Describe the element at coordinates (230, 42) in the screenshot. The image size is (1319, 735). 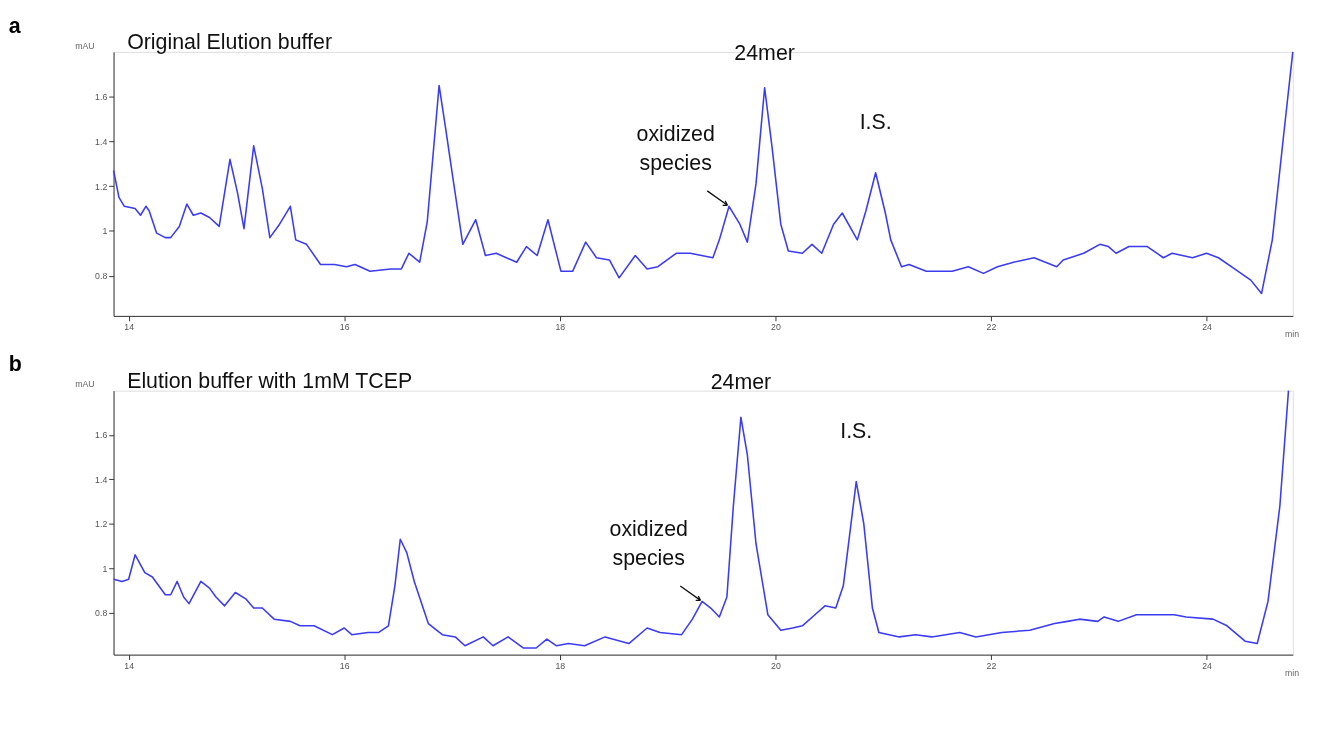
I see `annotation: Original Elution buffer` at that location.